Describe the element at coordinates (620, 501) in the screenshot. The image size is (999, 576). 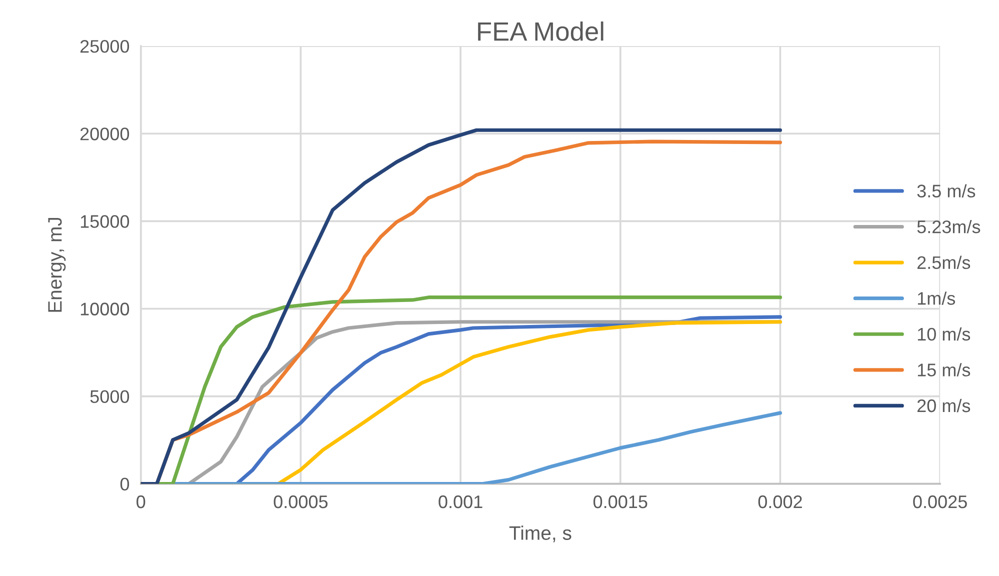
I see `x-tick-label: 0.0015` at that location.